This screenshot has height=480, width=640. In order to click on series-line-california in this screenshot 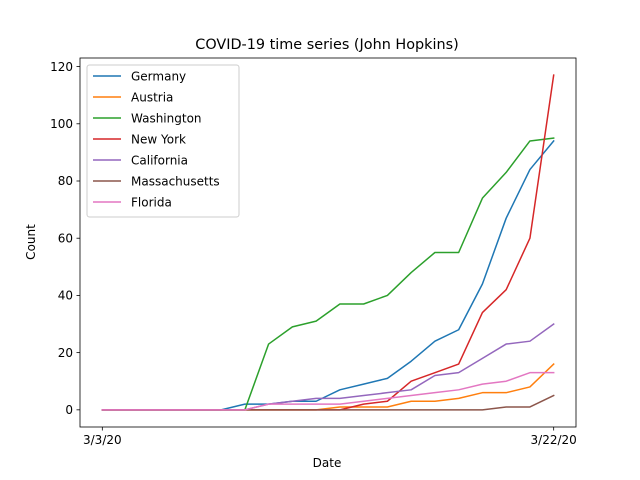, I will do `click(328, 366)`.